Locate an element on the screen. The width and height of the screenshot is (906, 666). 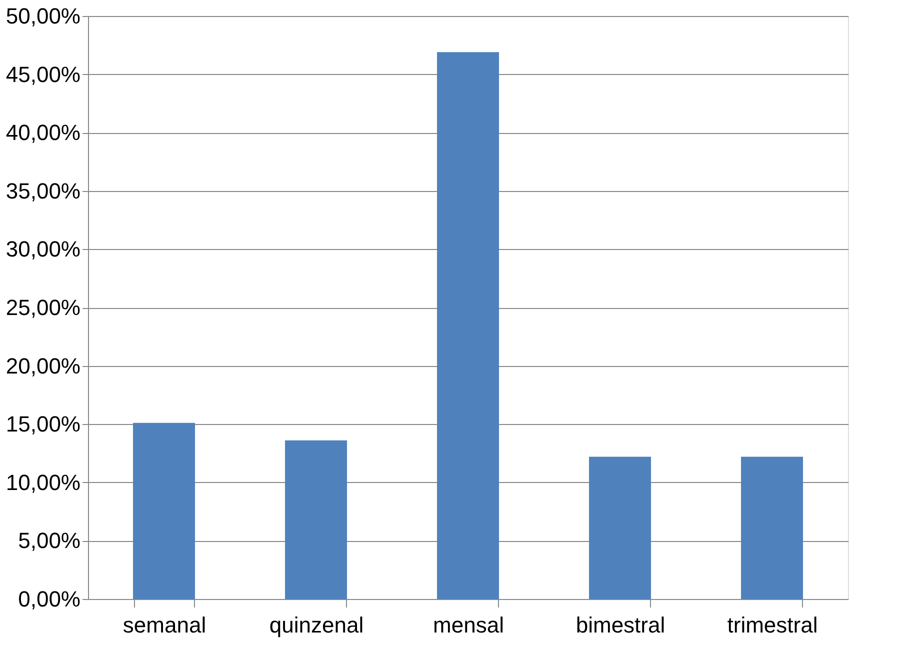
y-tick-label: 30,00% is located at coordinates (43, 249).